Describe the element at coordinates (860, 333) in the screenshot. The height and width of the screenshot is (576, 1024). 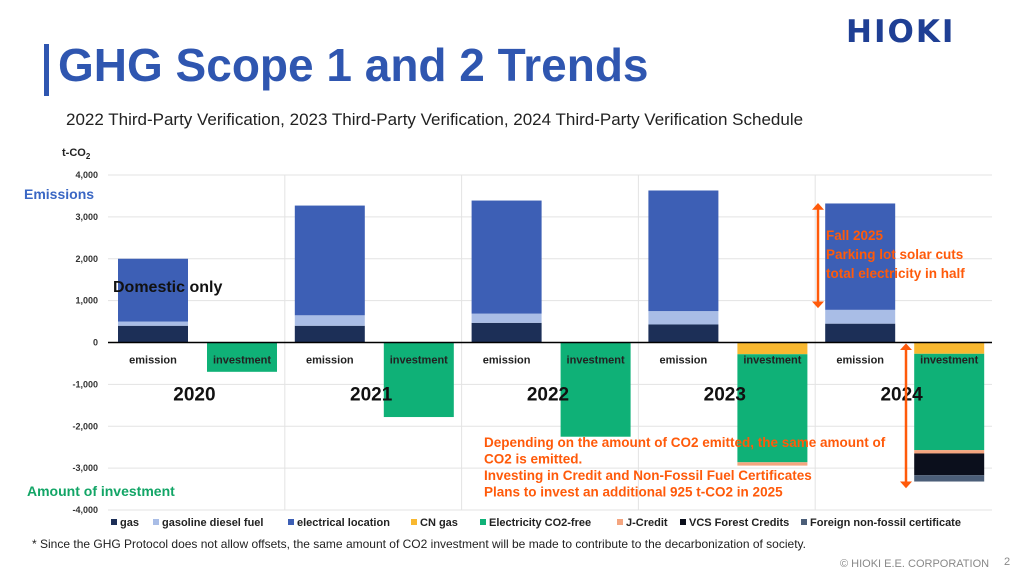
I see `emission-bar-2024-gas` at that location.